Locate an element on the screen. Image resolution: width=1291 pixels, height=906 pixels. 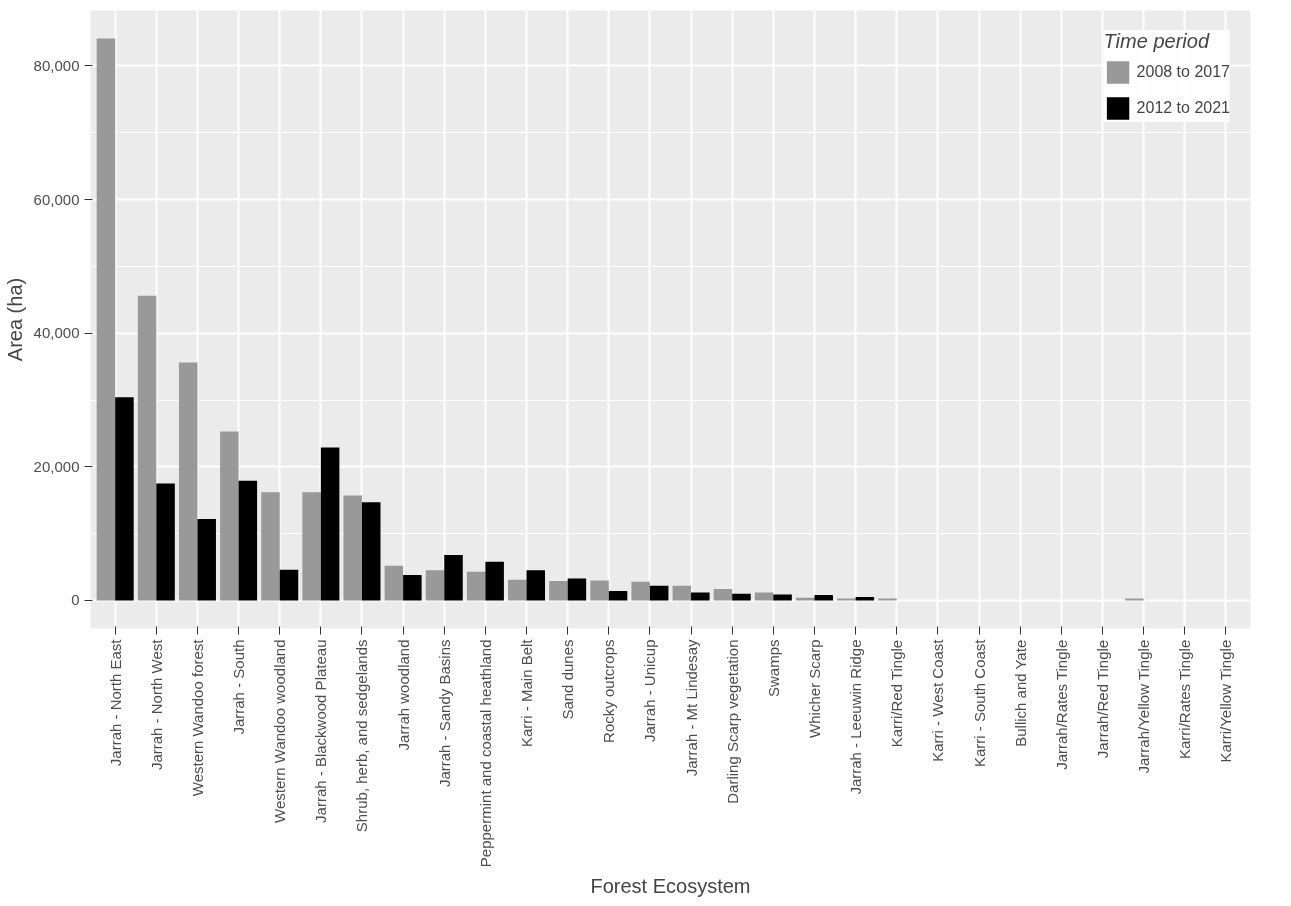
legend-title: Time period is located at coordinates (1157, 41).